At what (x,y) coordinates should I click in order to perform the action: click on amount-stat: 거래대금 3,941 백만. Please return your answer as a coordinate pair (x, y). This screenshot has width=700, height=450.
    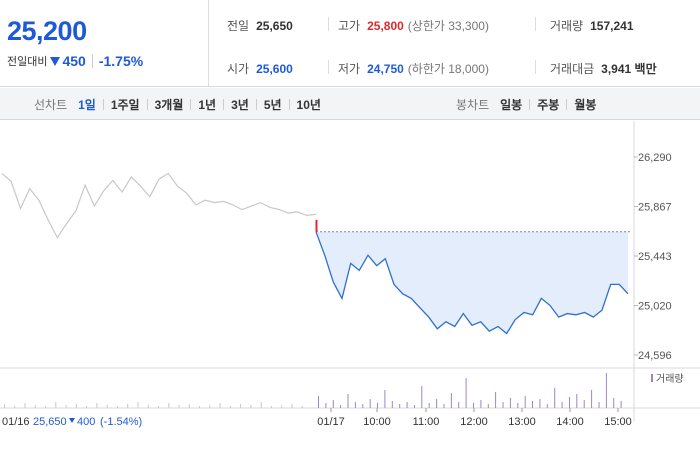
    Looking at the image, I should click on (603, 68).